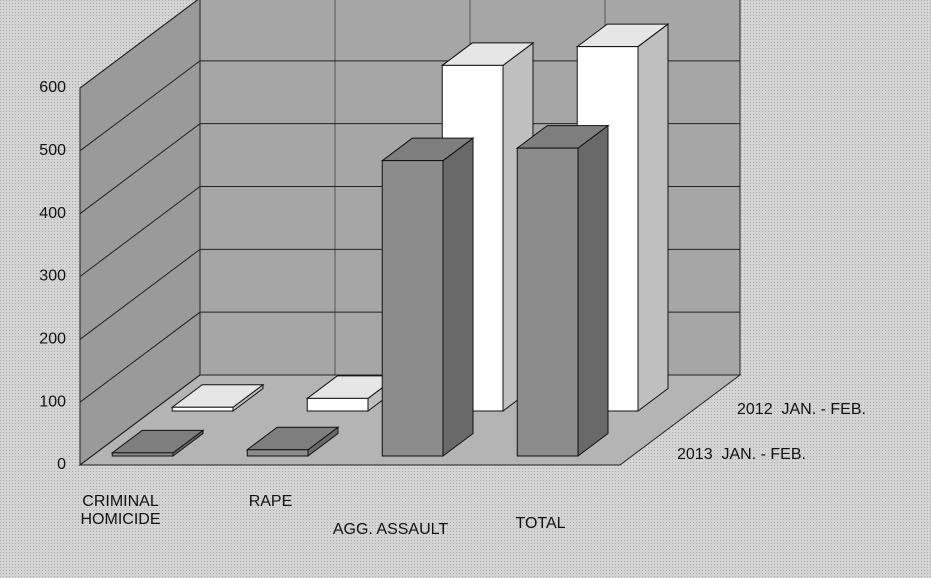  What do you see at coordinates (120, 510) in the screenshot?
I see `x-tick-label: CRIMINAL HOMICIDE` at bounding box center [120, 510].